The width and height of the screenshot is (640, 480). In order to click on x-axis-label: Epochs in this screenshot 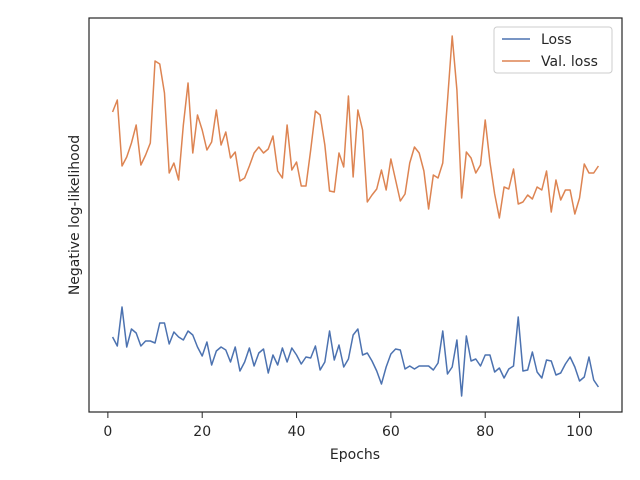, I will do `click(355, 455)`.